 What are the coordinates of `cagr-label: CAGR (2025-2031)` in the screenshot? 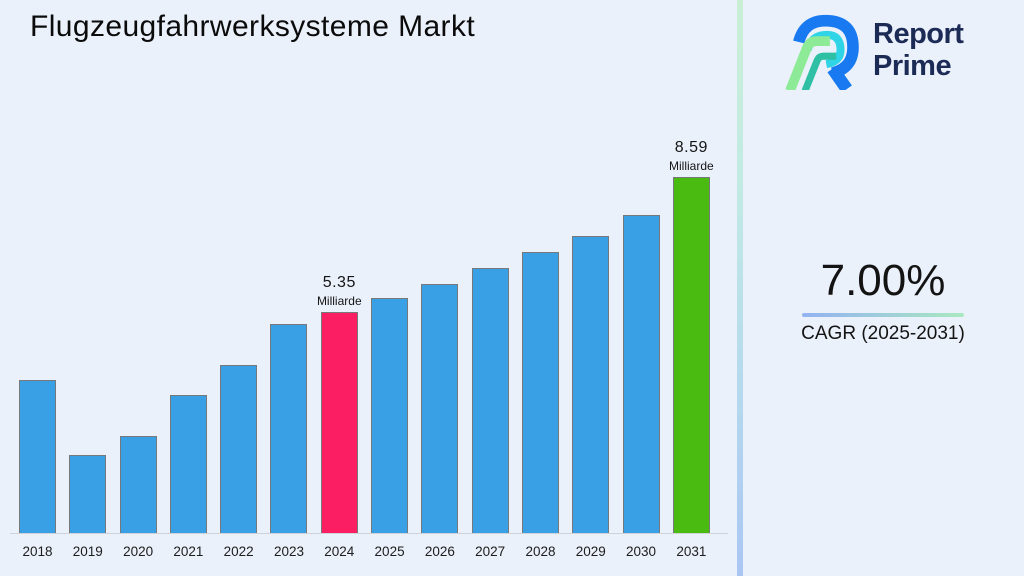 It's located at (883, 333).